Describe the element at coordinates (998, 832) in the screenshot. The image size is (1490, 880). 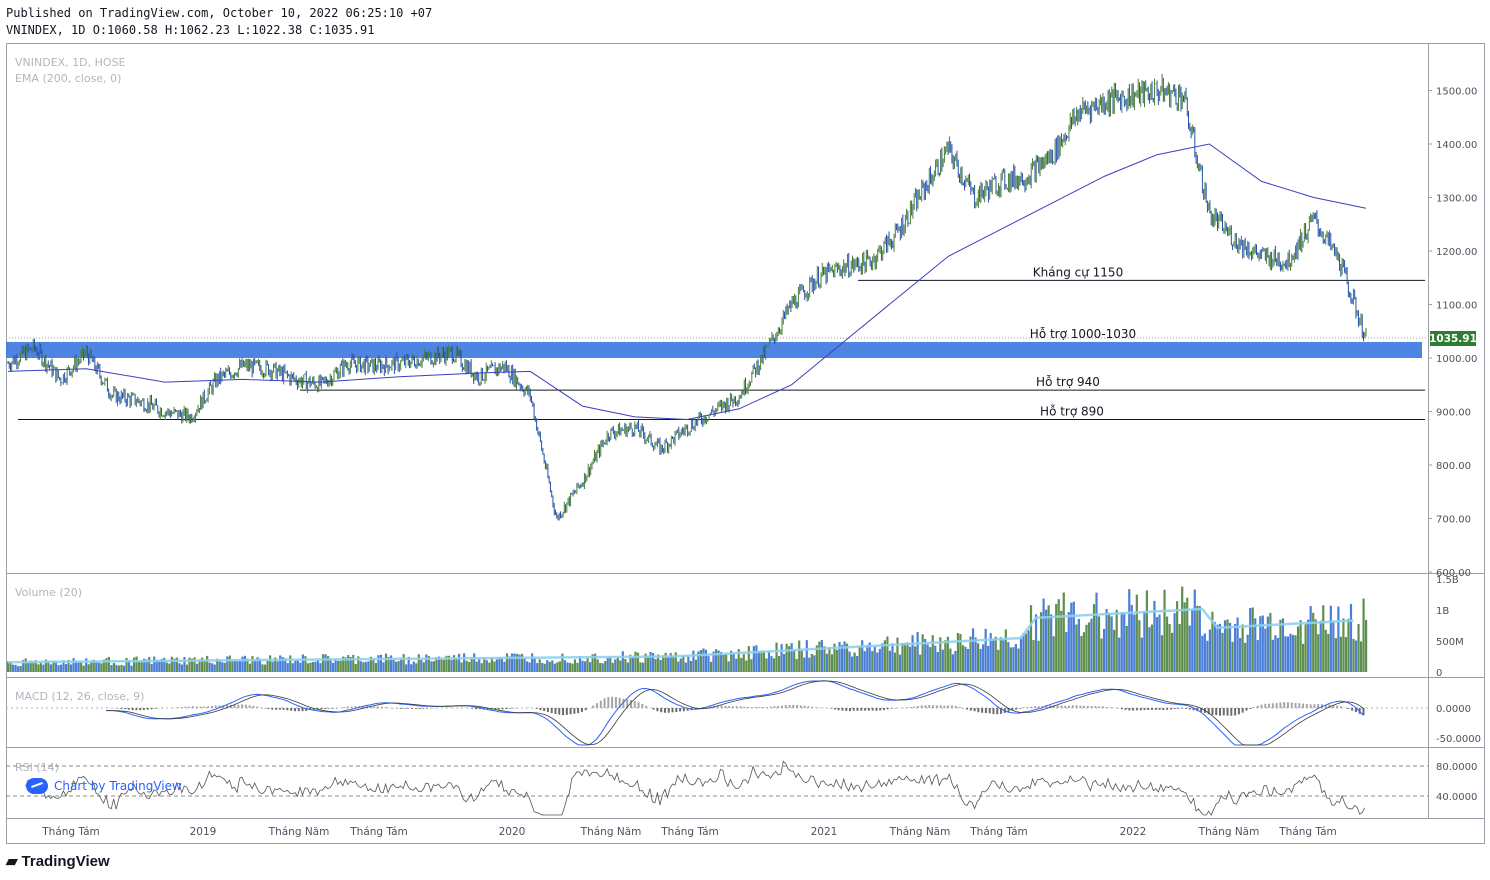
I see `time-tick-label-9: Tháng Tám` at that location.